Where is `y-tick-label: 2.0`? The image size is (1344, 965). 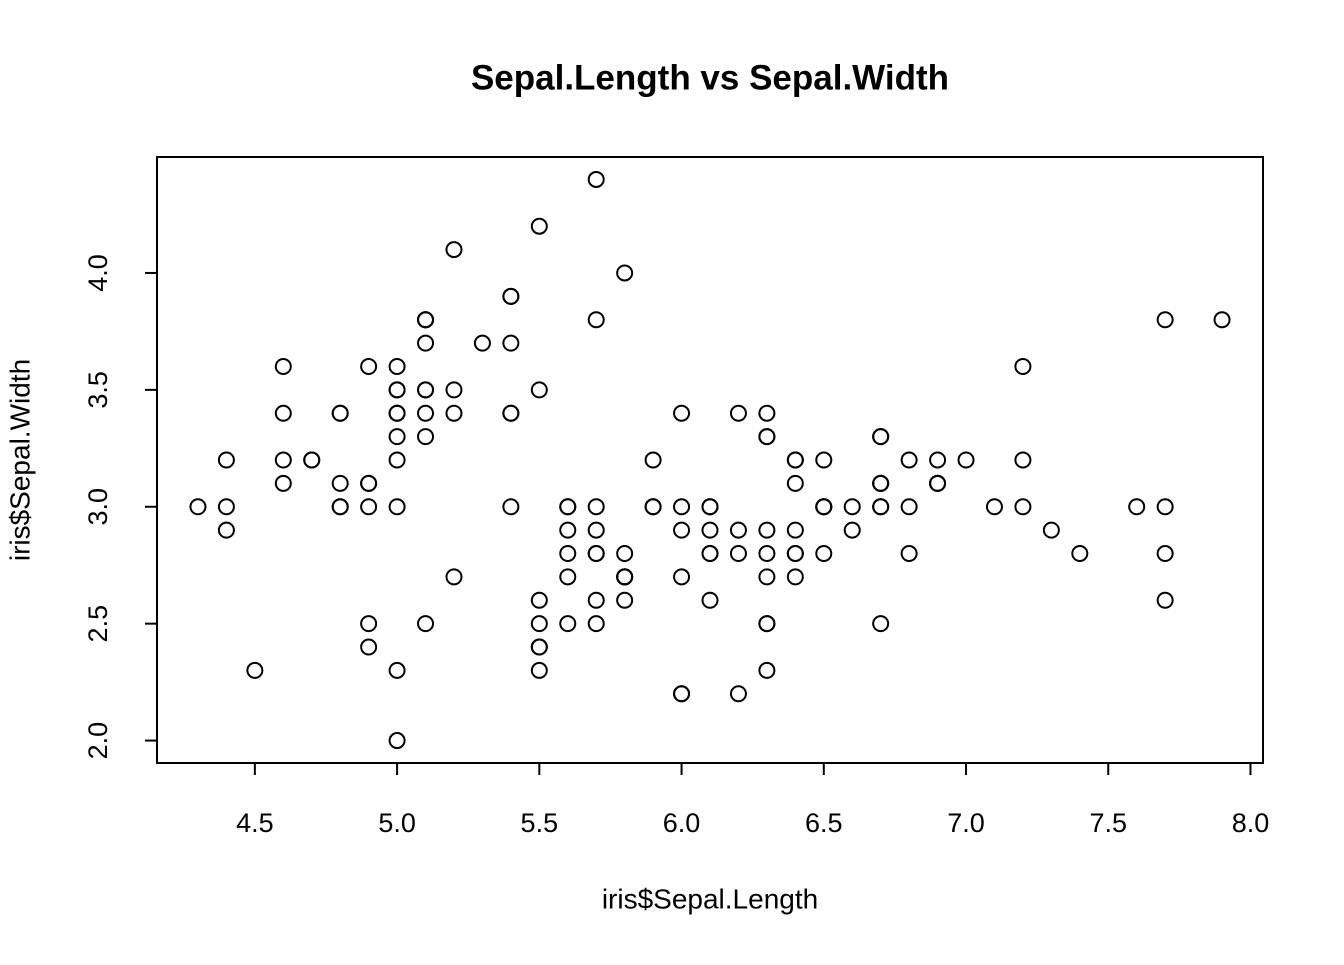
y-tick-label: 2.0 is located at coordinates (98, 741).